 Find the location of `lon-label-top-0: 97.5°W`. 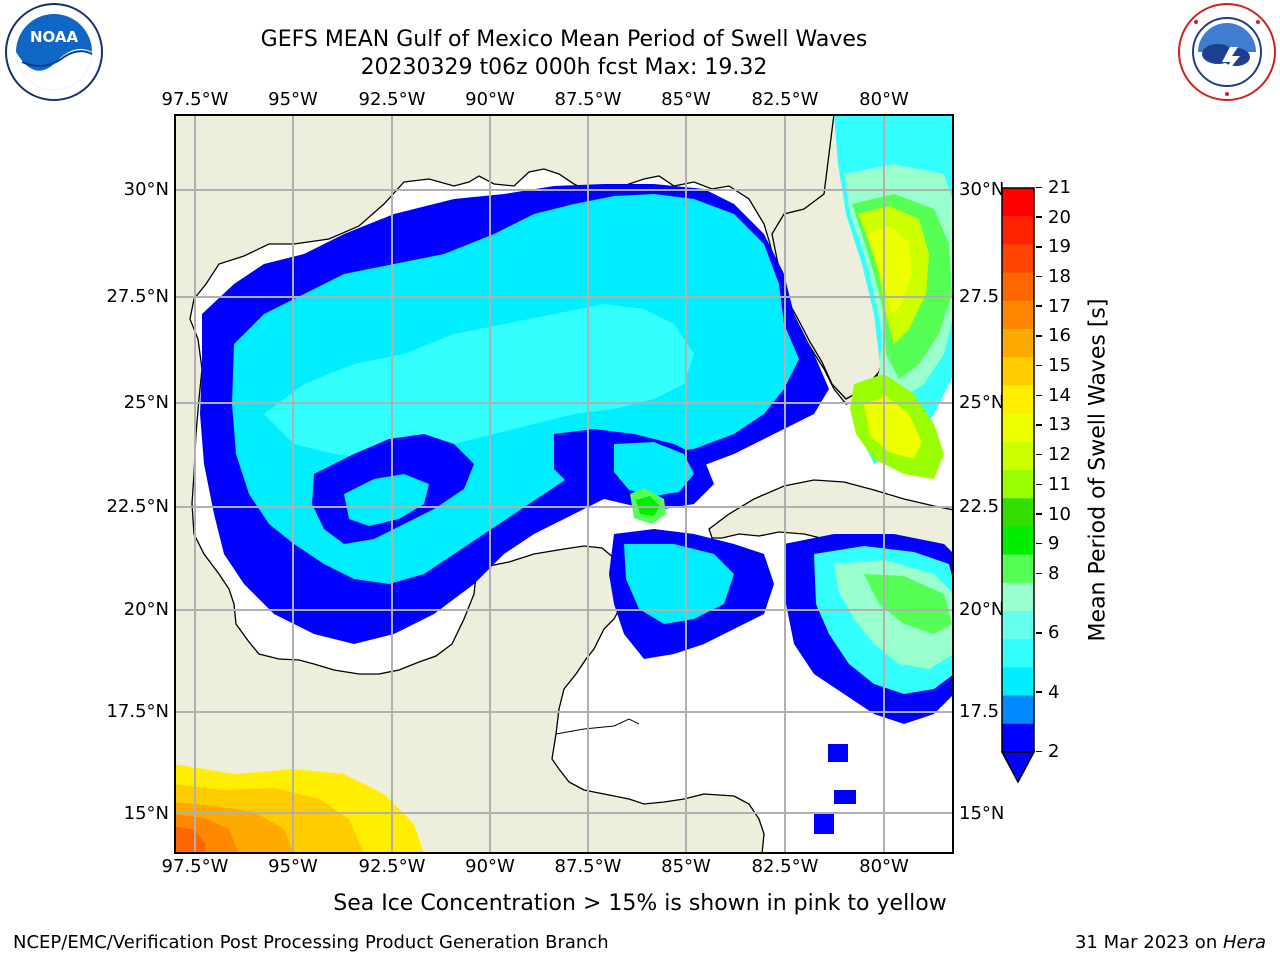

lon-label-top-0: 97.5°W is located at coordinates (195, 99).